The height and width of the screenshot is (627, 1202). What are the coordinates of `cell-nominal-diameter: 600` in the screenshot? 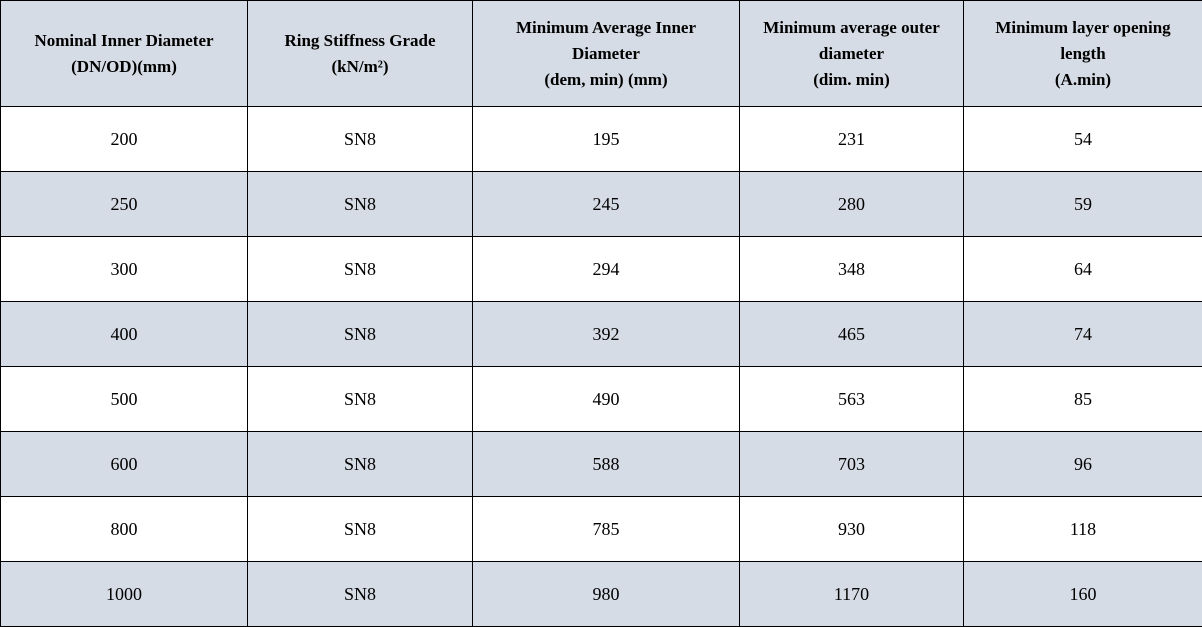 It's located at (124, 464).